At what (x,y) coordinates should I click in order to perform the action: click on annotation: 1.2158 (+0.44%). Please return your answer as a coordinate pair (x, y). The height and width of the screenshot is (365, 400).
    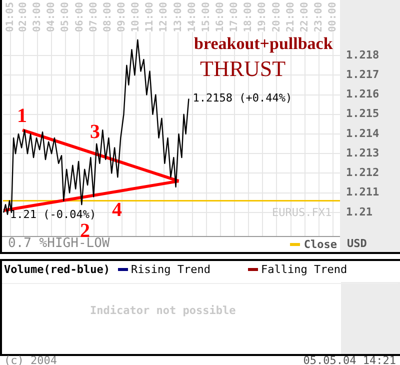
    Looking at the image, I should click on (242, 98).